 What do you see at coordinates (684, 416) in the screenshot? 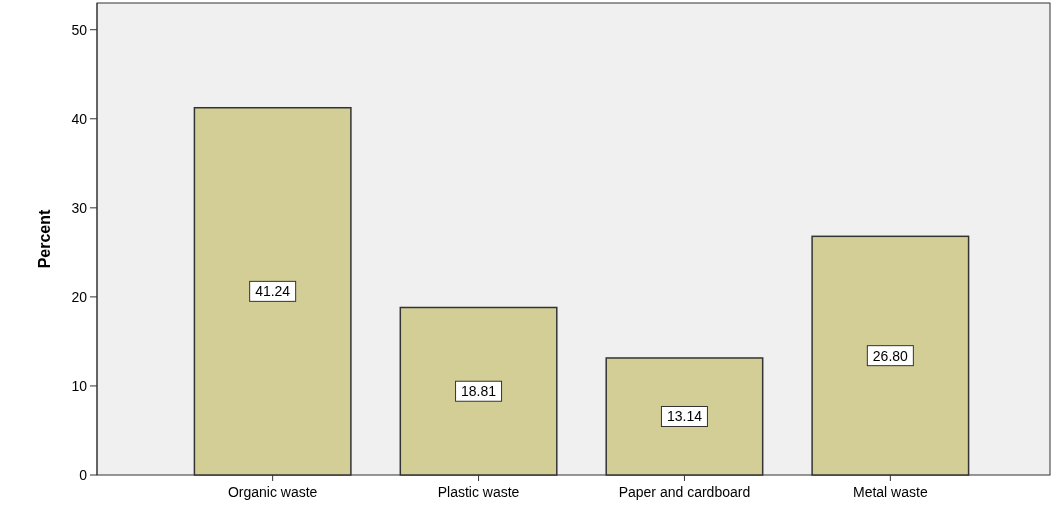
I see `data-label: 13.14` at bounding box center [684, 416].